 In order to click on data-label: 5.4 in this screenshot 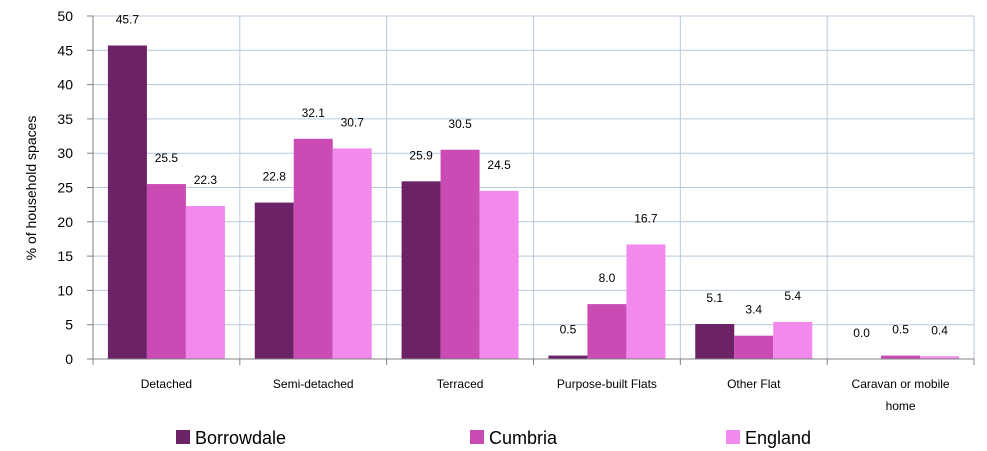, I will do `click(792, 296)`.